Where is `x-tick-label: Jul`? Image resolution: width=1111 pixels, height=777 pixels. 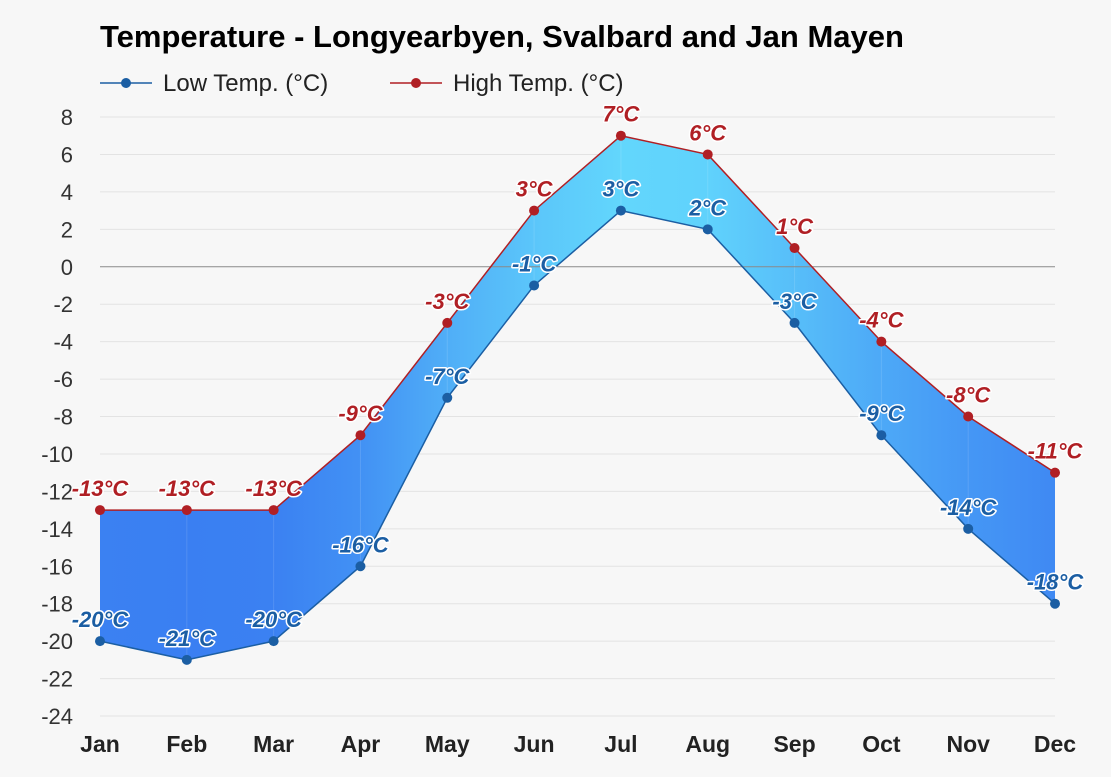
x-tick-label: Jul is located at coordinates (620, 744).